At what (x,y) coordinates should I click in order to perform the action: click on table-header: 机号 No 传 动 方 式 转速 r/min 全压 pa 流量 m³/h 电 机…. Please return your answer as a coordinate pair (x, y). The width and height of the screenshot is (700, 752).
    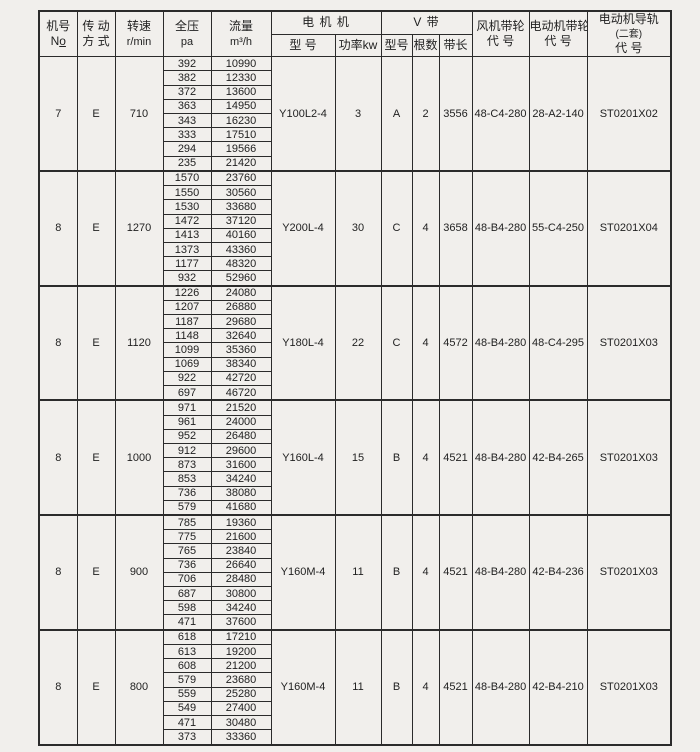
    Looking at the image, I should click on (355, 34).